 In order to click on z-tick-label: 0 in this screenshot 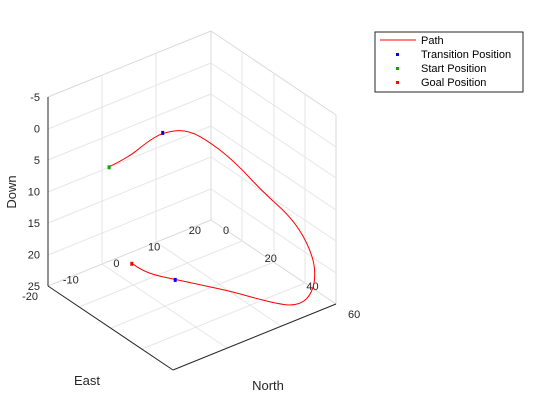, I will do `click(37, 130)`.